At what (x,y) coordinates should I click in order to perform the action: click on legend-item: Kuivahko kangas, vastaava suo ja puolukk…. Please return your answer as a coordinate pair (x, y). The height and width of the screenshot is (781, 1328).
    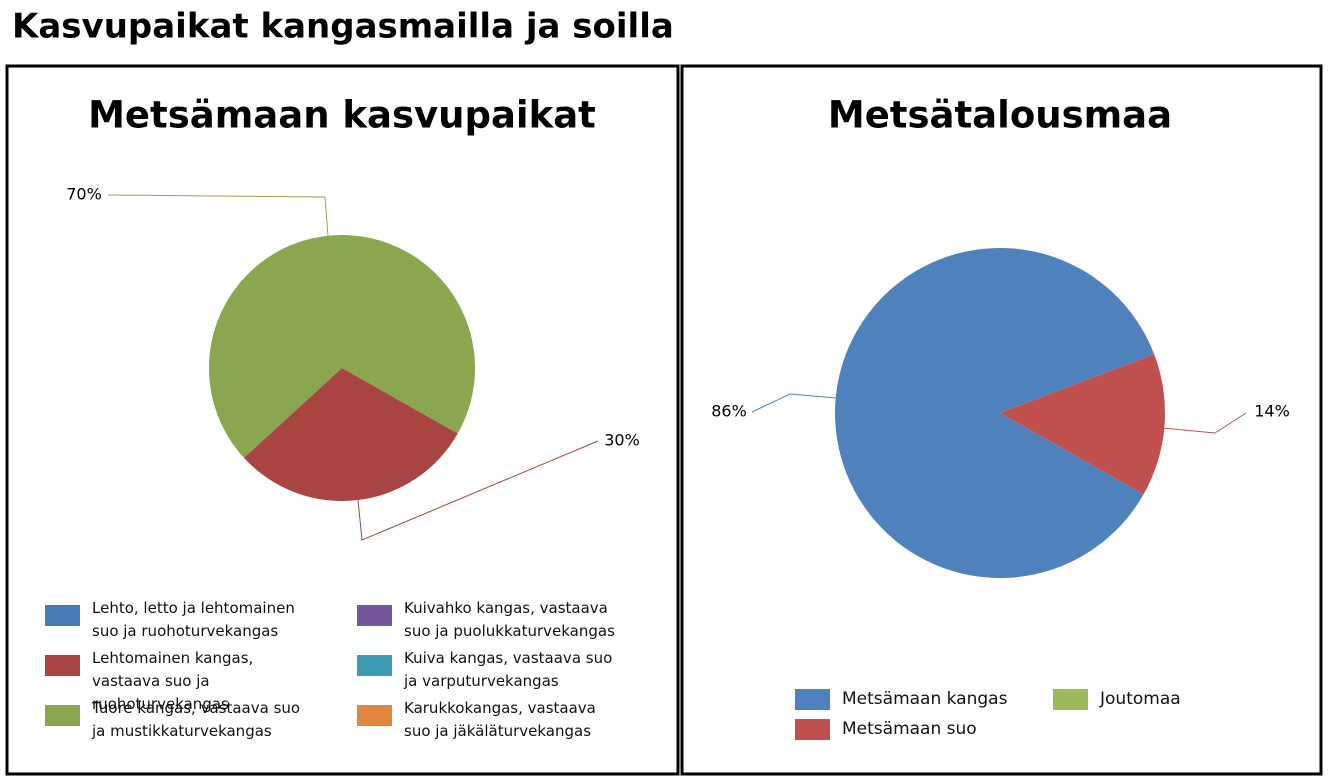
    Looking at the image, I should click on (488, 620).